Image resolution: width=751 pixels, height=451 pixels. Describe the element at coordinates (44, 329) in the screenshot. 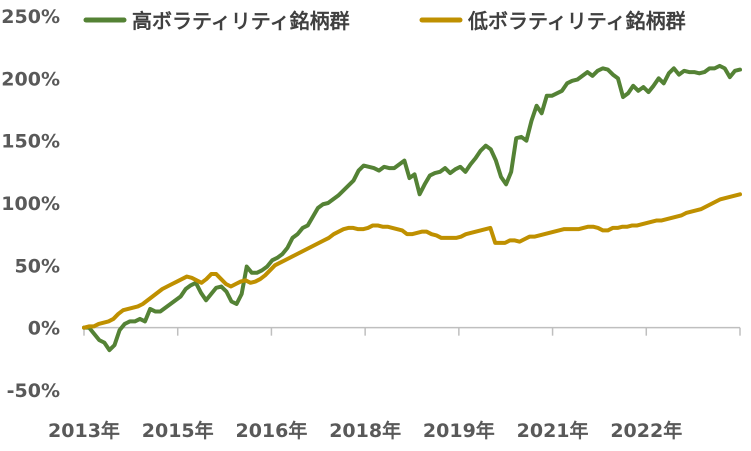

I see `y-tick-label: 0%` at that location.